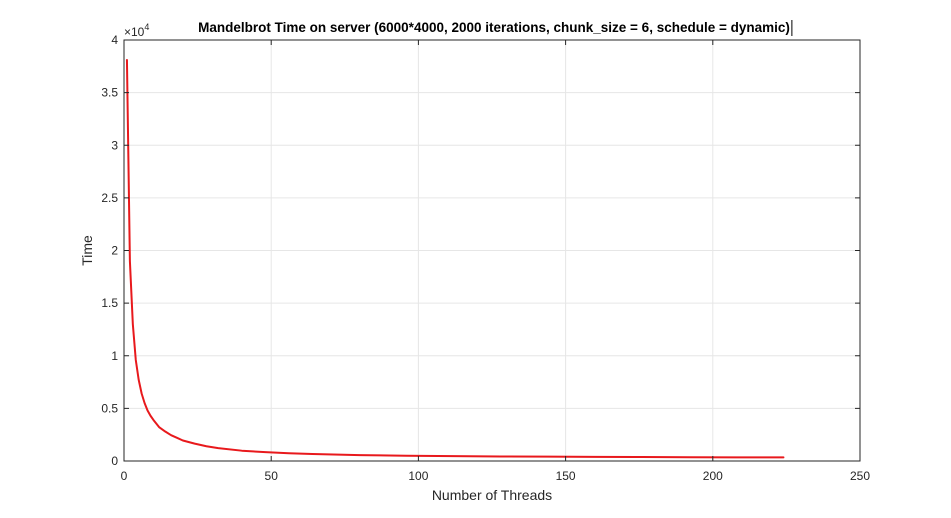 Image resolution: width=951 pixels, height=518 pixels. Describe the element at coordinates (860, 476) in the screenshot. I see `x-tick-label: 250` at that location.